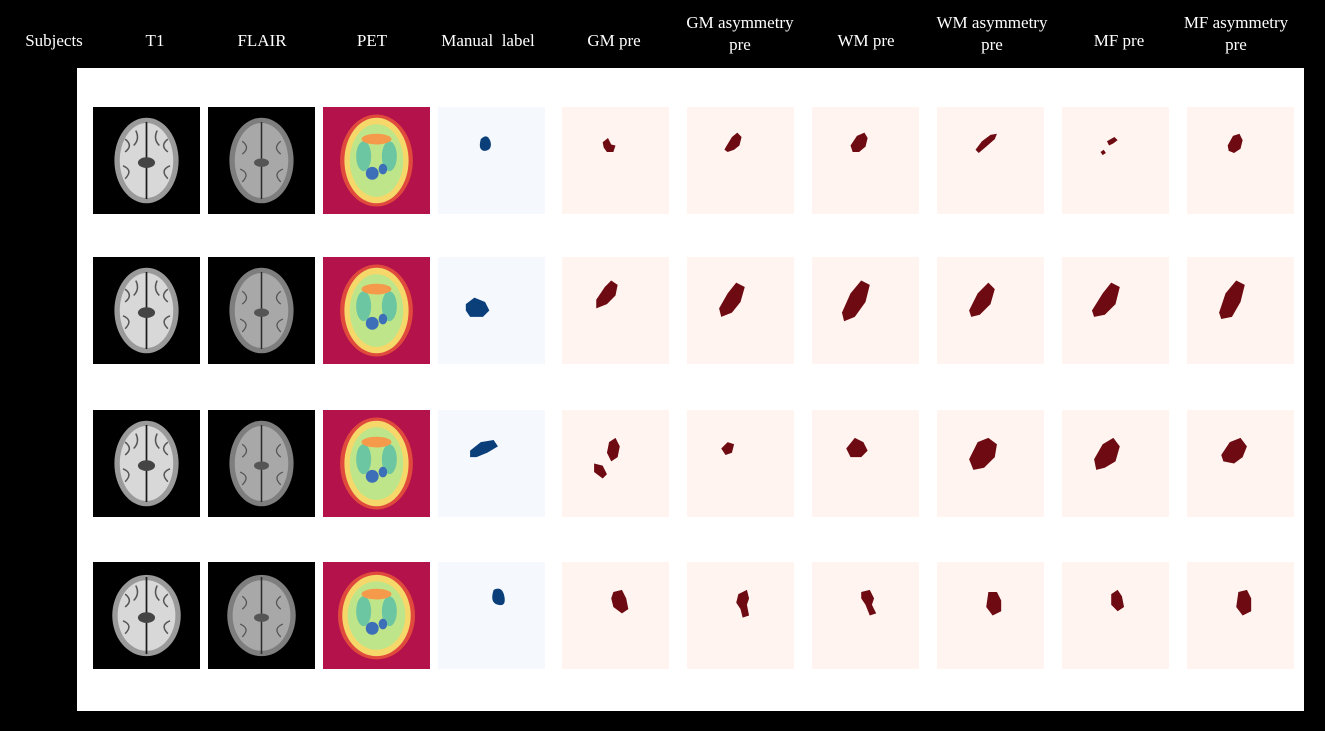 This screenshot has width=1325, height=731. I want to click on sub3-pet-image, so click(376, 463).